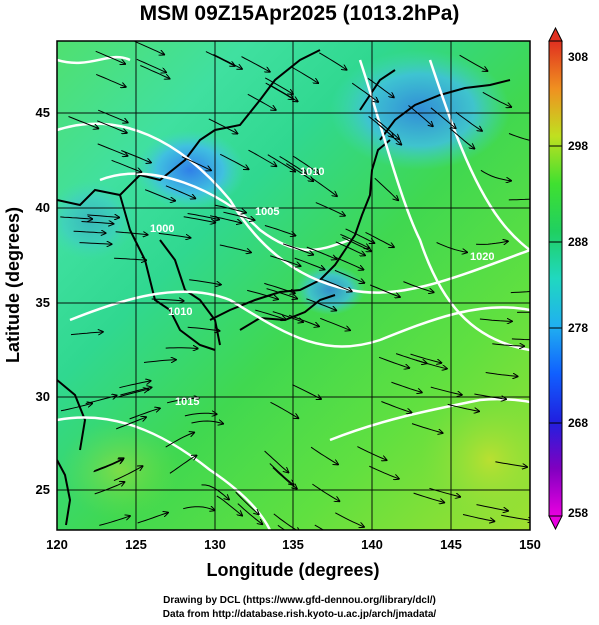  What do you see at coordinates (578, 328) in the screenshot?
I see `colorbar-tick-label: 278` at bounding box center [578, 328].